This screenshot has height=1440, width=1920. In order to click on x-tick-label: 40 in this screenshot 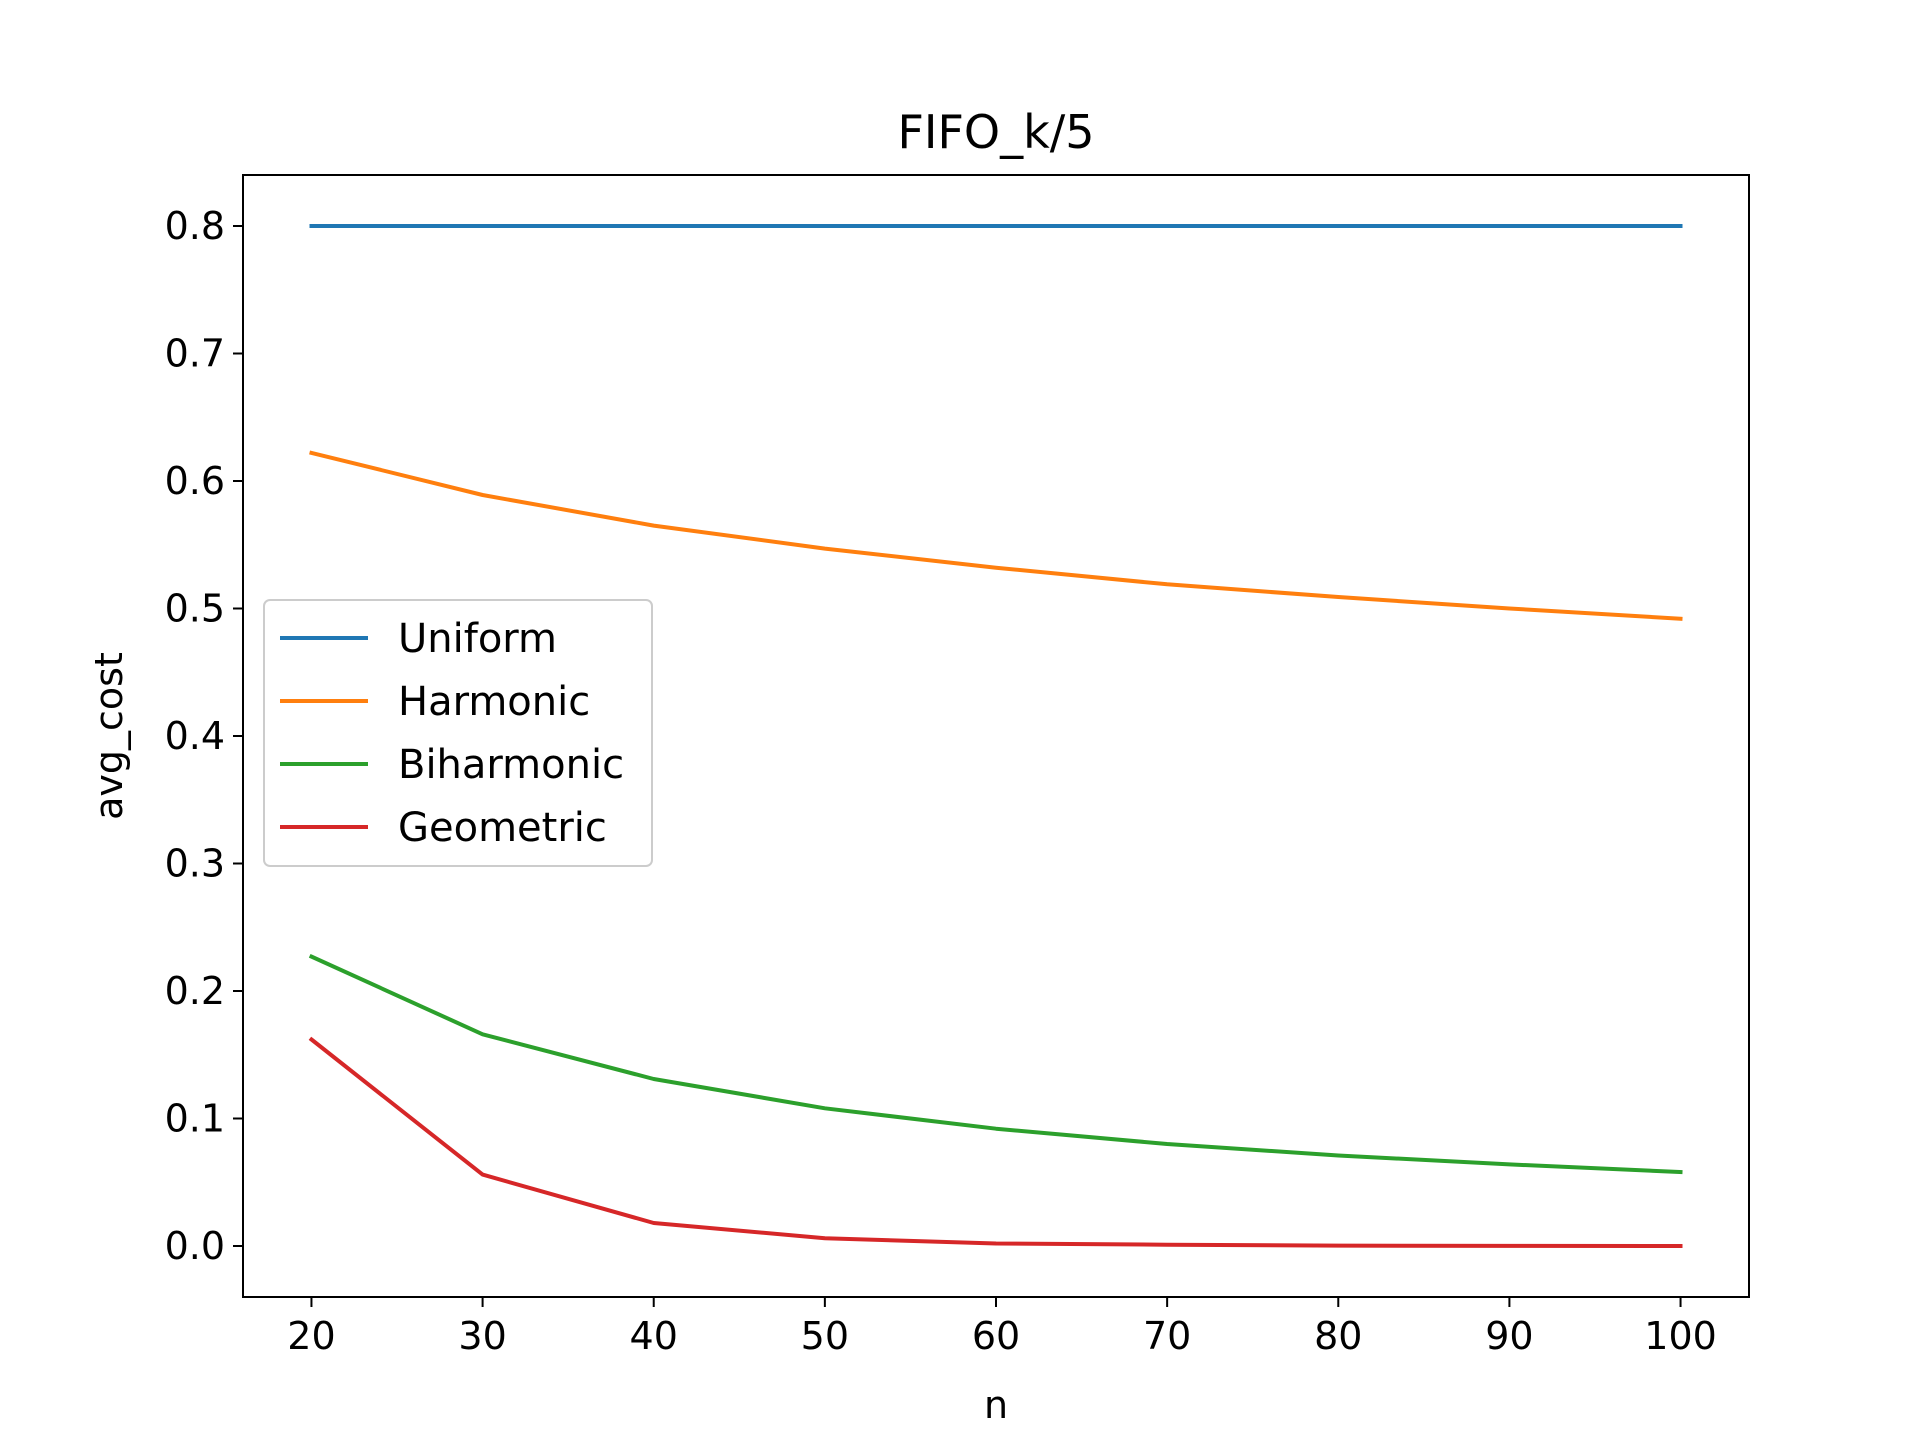, I will do `click(654, 1336)`.